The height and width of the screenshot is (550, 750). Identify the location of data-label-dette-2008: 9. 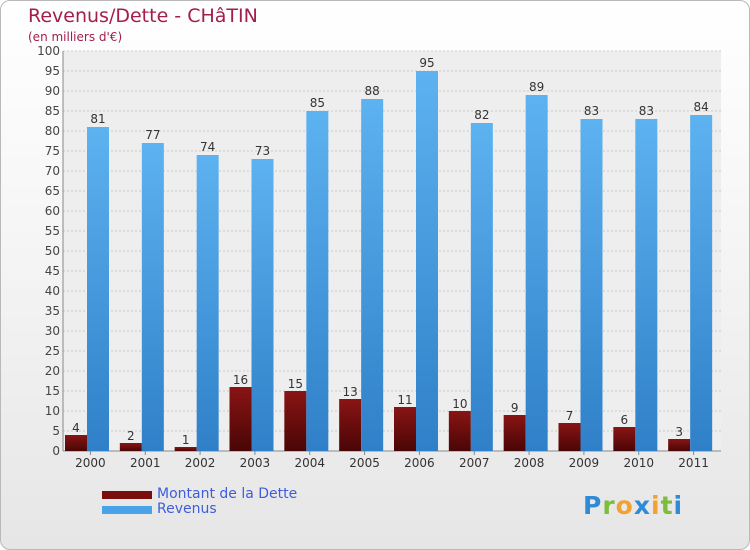
(515, 408).